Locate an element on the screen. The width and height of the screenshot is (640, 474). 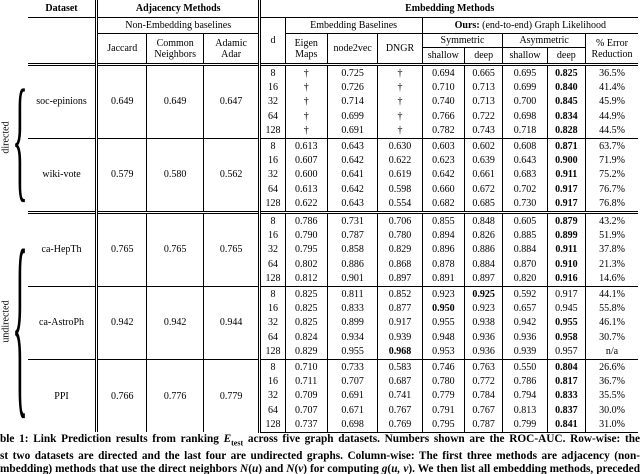
asym-shallow-value: 0.718 is located at coordinates (525, 131).